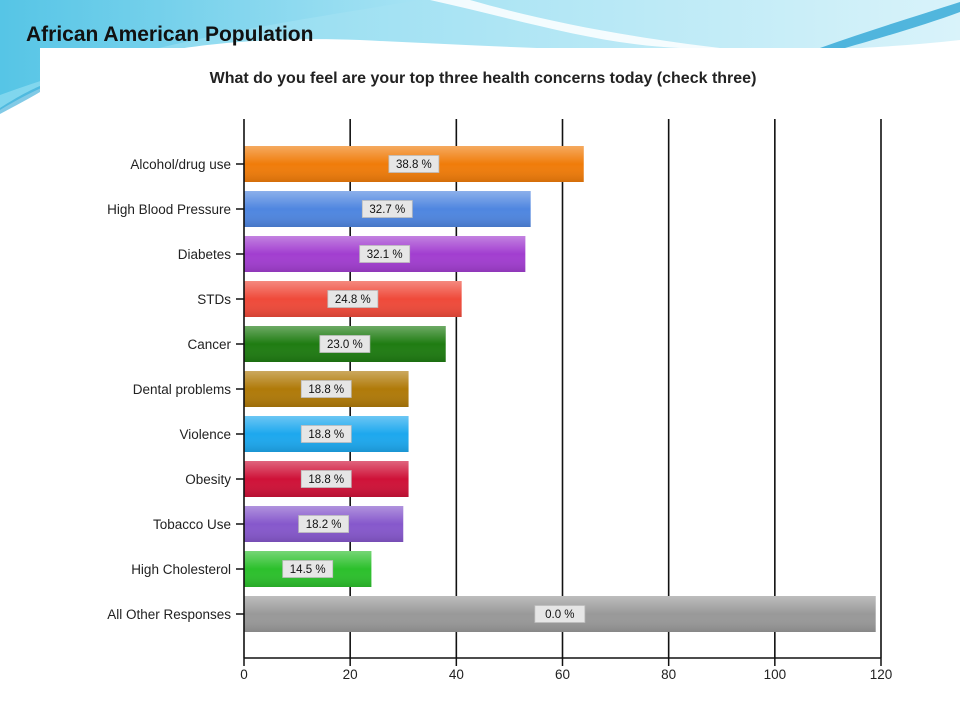  I want to click on category-label: Violence, so click(205, 434).